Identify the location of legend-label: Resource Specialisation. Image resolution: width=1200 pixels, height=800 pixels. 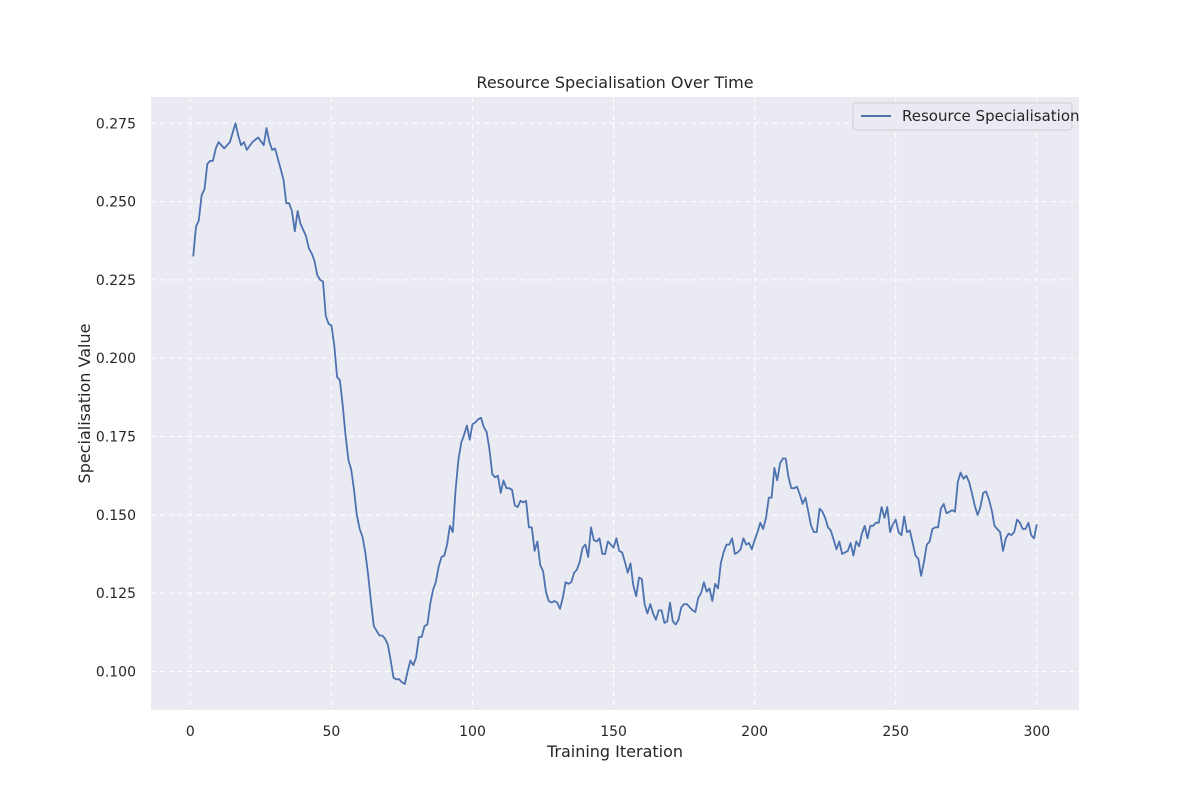
(991, 116).